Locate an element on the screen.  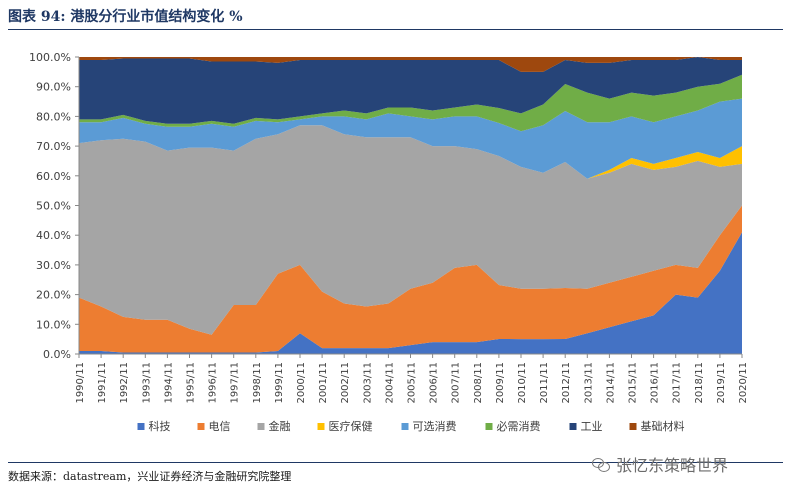
x-tick-label: 1991/11 is located at coordinates (102, 383).